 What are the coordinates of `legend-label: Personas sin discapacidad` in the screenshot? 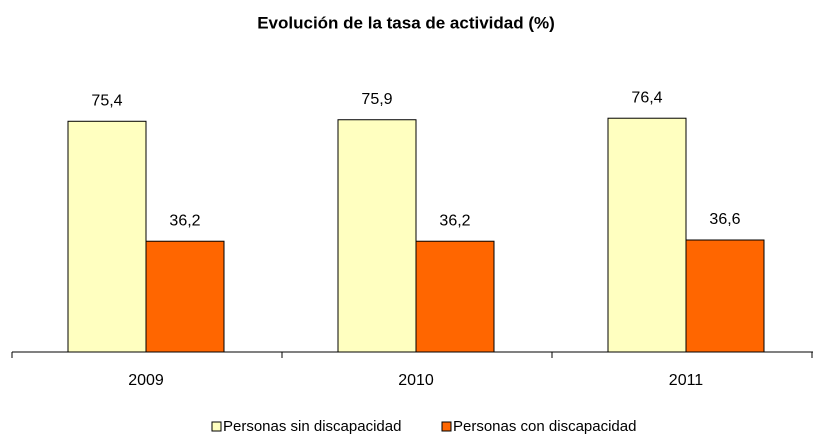 It's located at (312, 426).